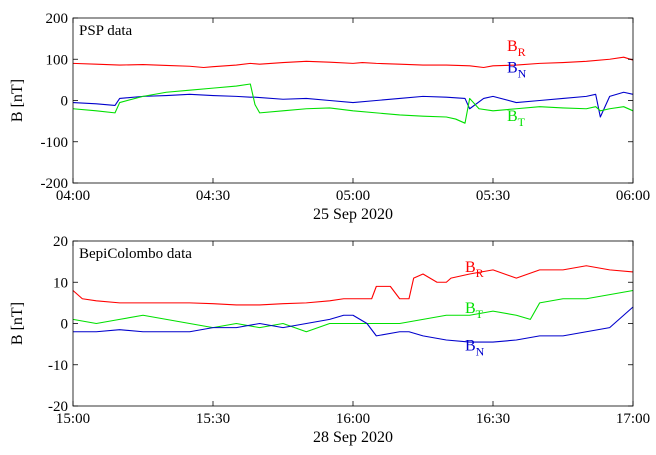  I want to click on y-tick-label: 200, so click(57, 19).